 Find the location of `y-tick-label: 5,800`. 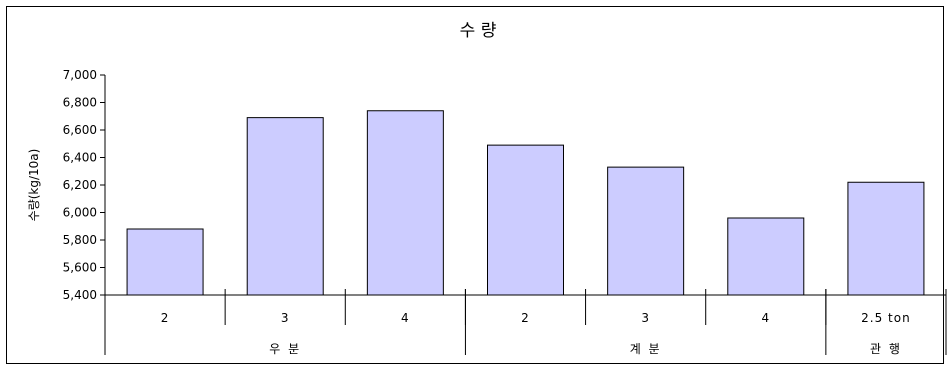

y-tick-label: 5,800 is located at coordinates (80, 240).